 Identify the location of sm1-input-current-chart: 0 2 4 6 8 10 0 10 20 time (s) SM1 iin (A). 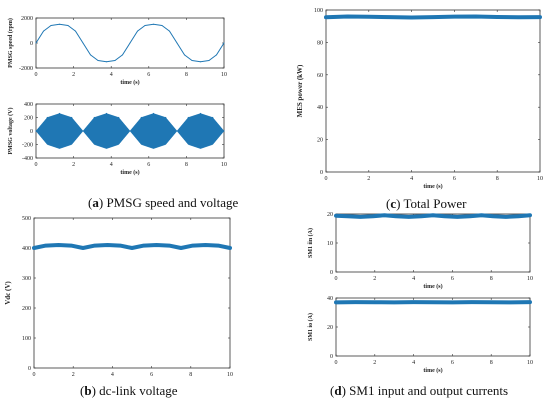
(420, 251).